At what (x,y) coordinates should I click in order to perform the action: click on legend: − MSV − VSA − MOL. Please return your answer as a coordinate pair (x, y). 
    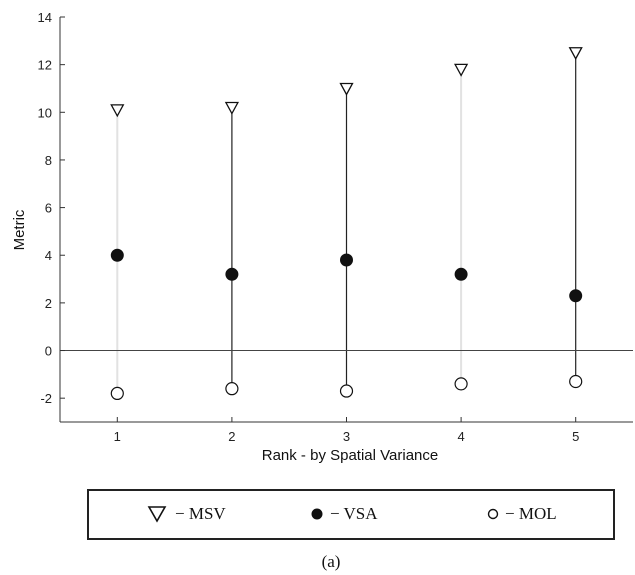
    Looking at the image, I should click on (351, 514).